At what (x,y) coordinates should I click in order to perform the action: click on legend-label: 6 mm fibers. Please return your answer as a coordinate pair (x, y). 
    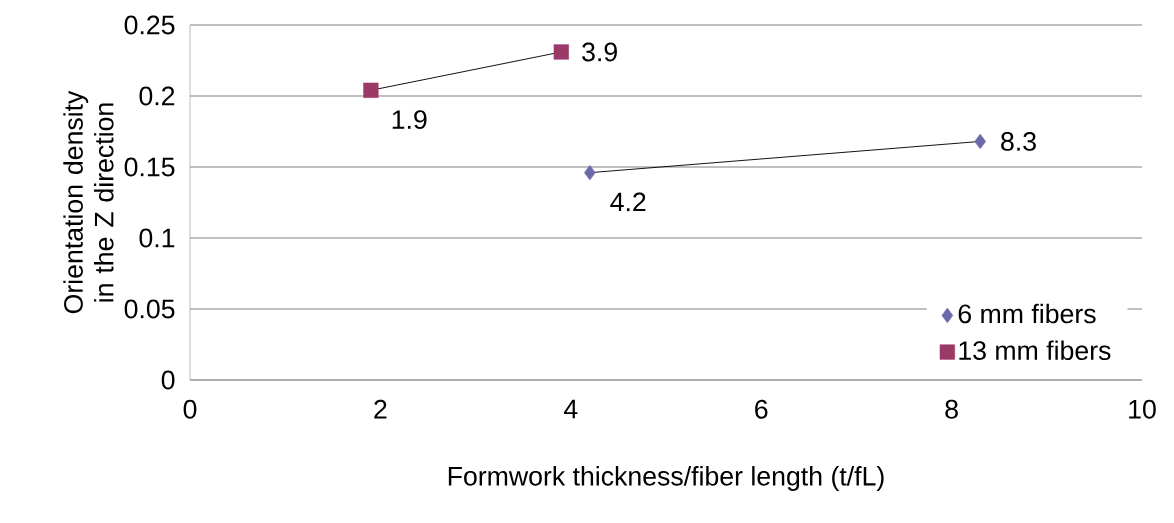
    Looking at the image, I should click on (1027, 313).